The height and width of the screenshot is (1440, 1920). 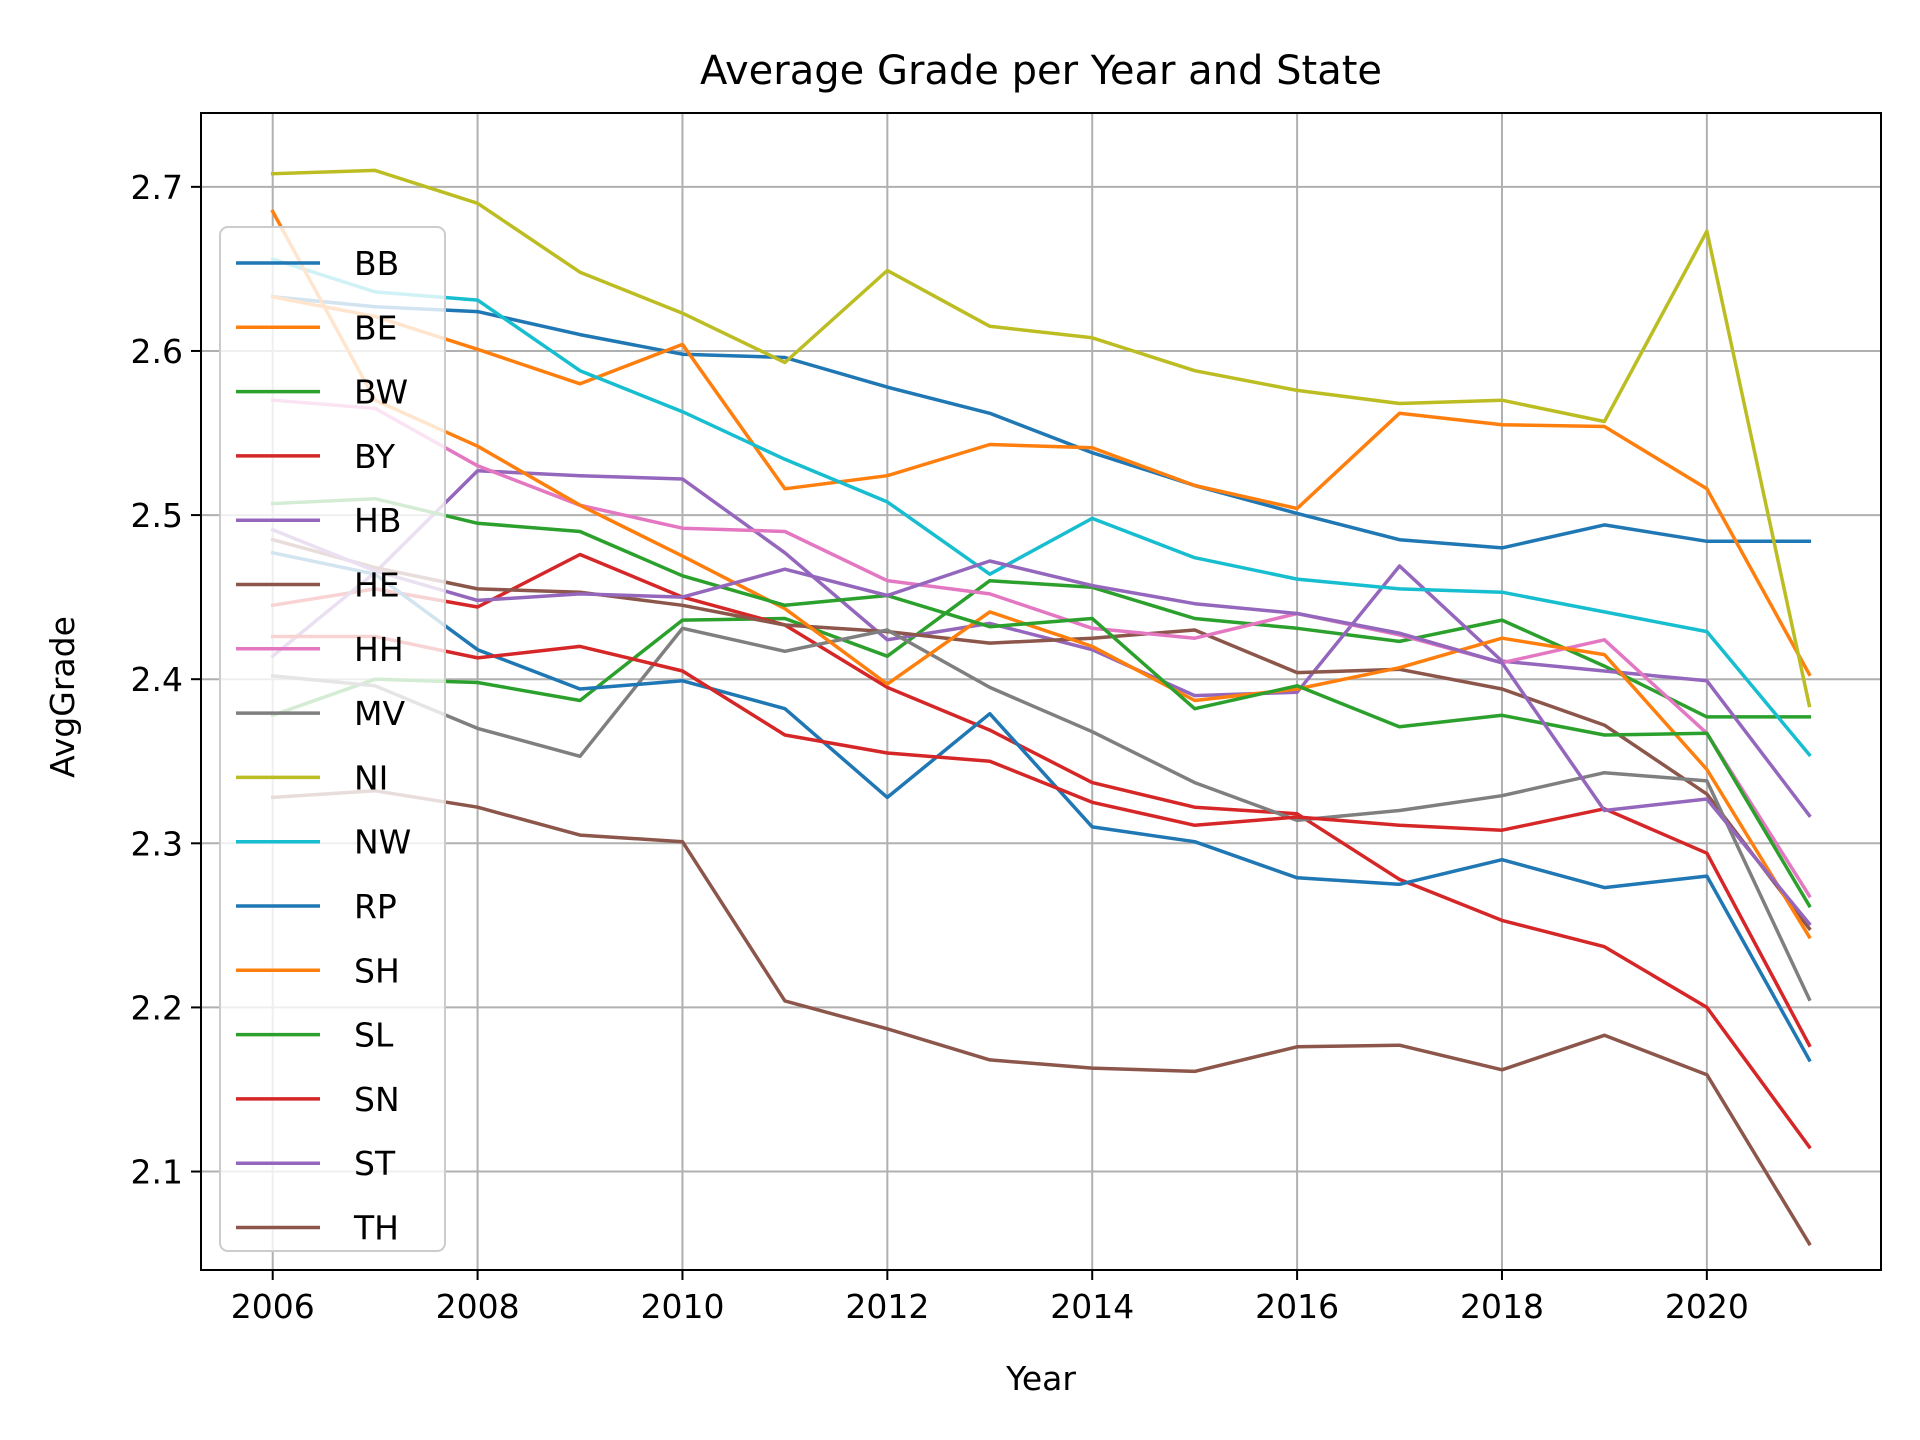 I want to click on x-axis-label: Year, so click(x=1040, y=1378).